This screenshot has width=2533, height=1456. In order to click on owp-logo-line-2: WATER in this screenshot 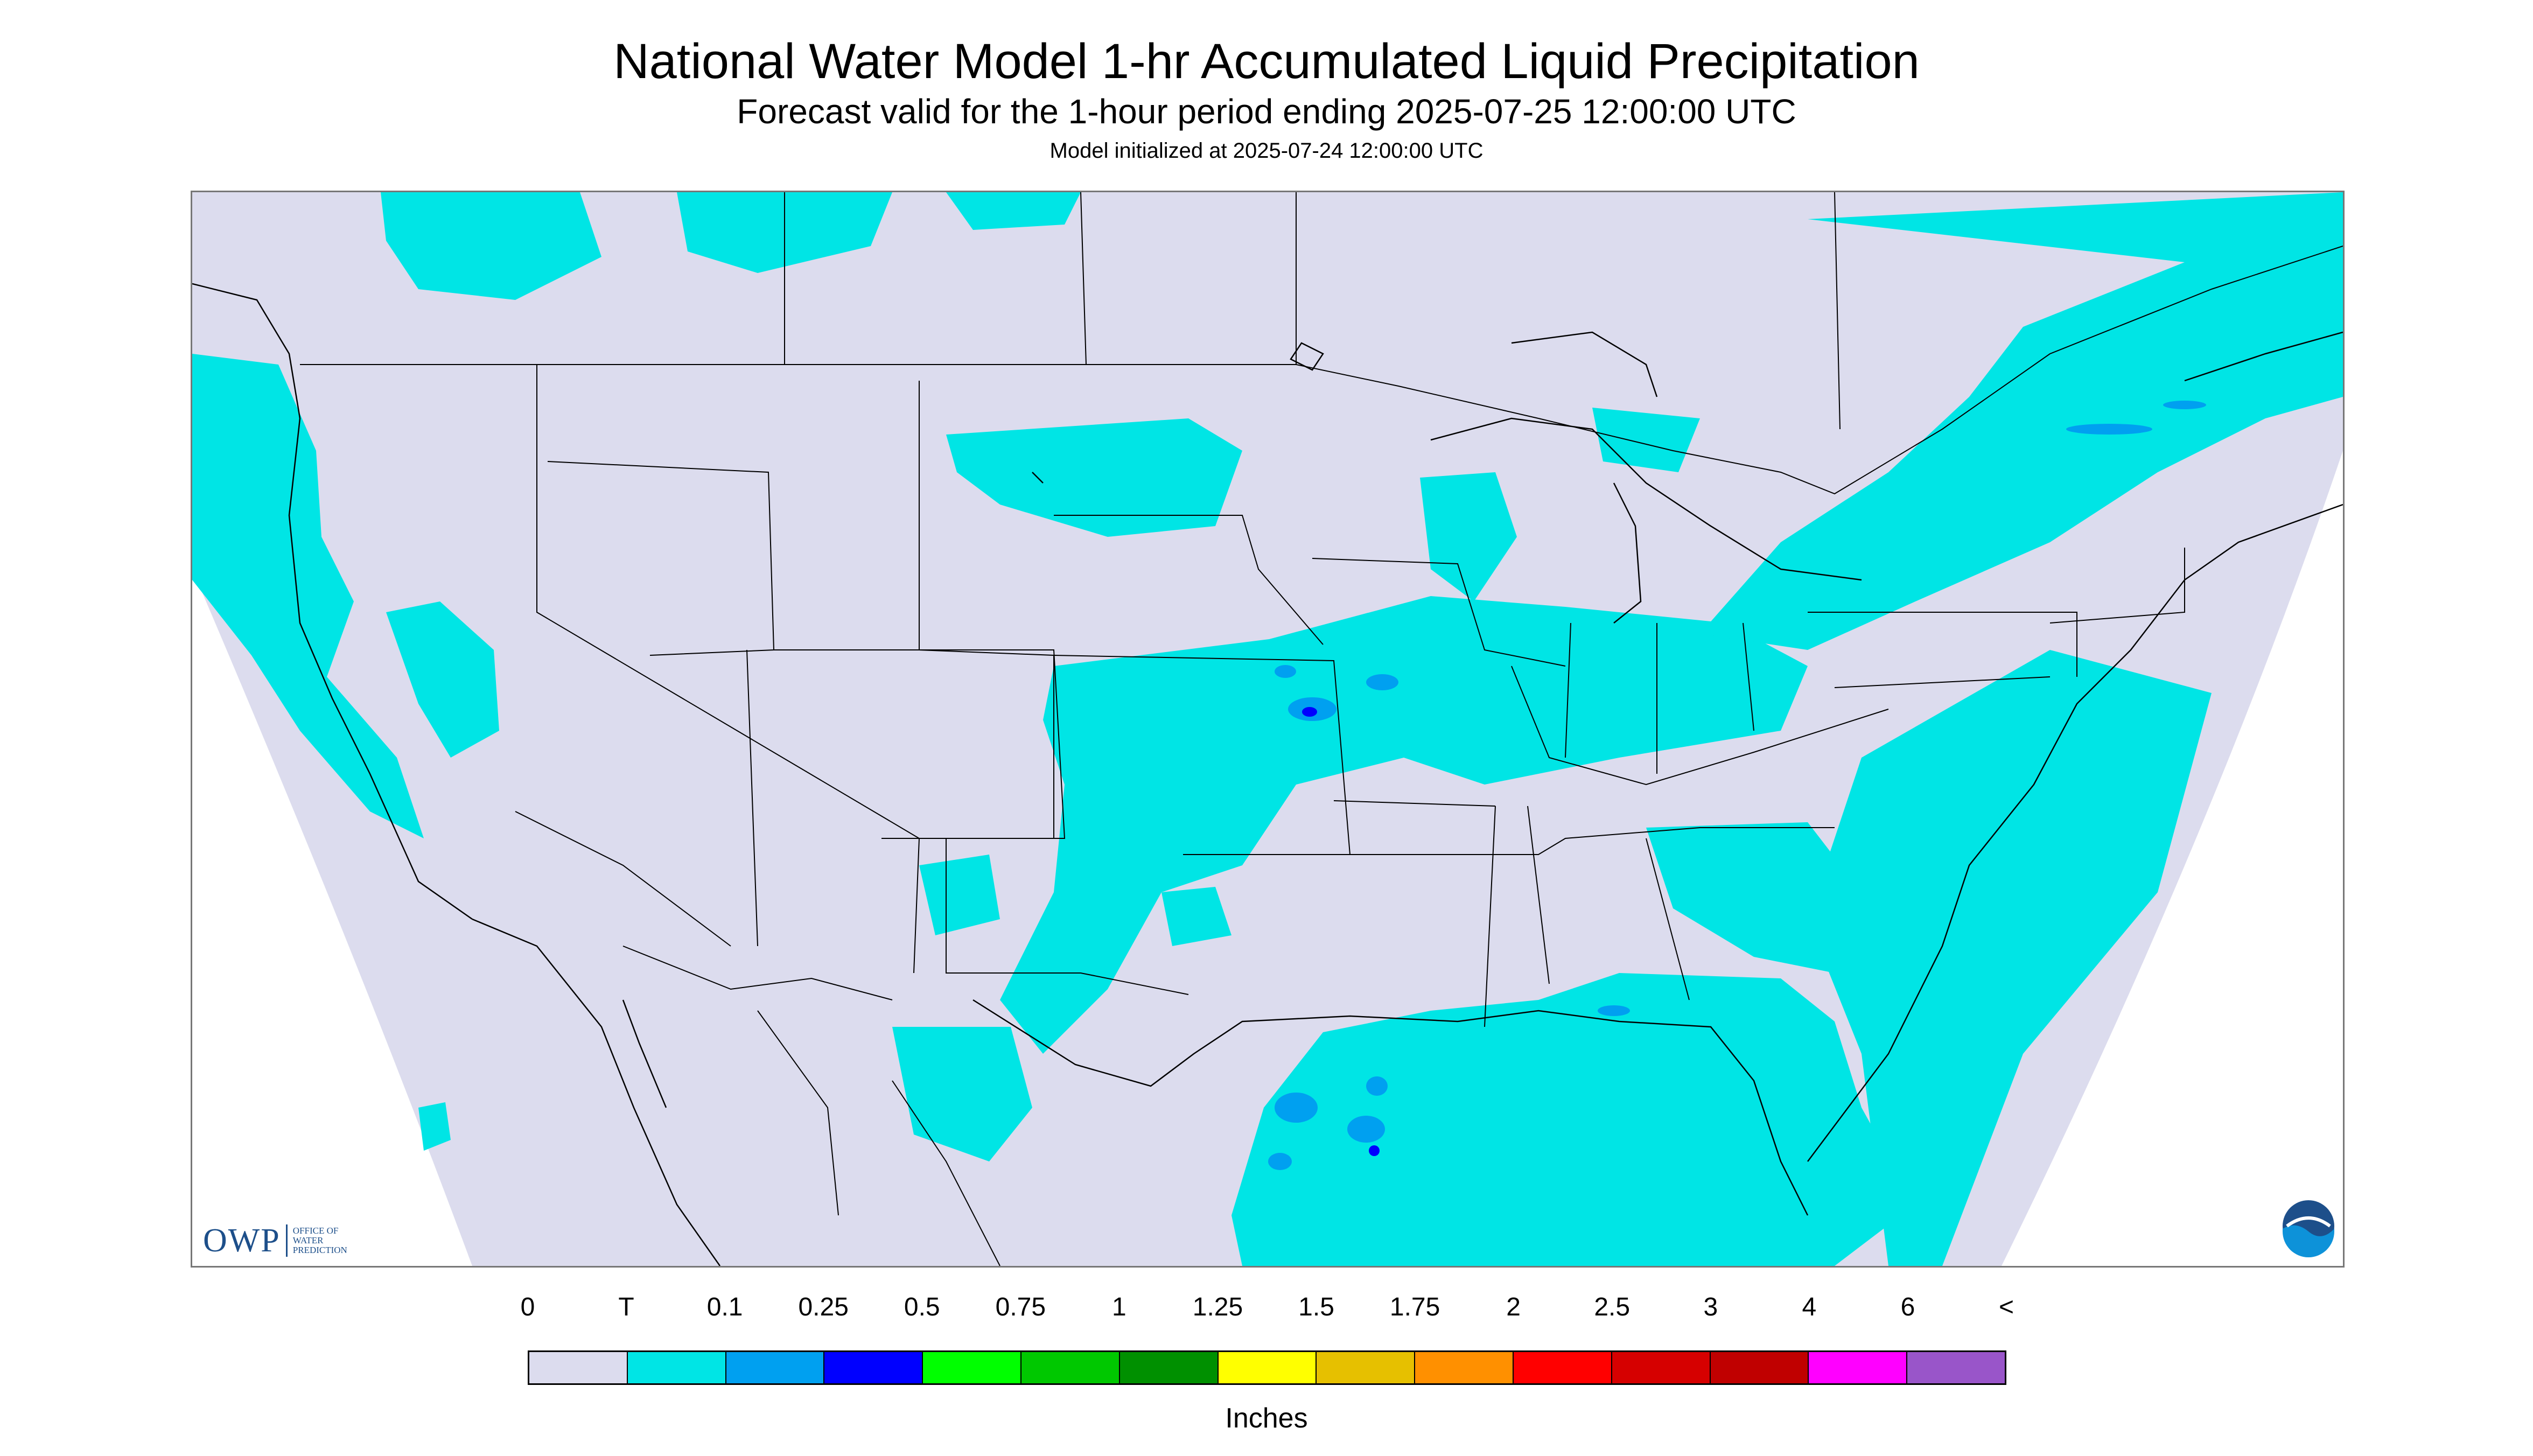, I will do `click(308, 1240)`.